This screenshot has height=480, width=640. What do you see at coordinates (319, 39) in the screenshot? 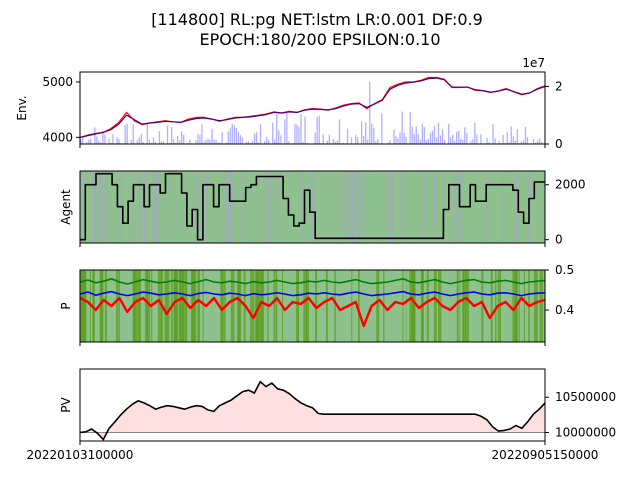
I see `chart-title-line2: EPOCH:180/200 EPSILON:0.10` at bounding box center [319, 39].